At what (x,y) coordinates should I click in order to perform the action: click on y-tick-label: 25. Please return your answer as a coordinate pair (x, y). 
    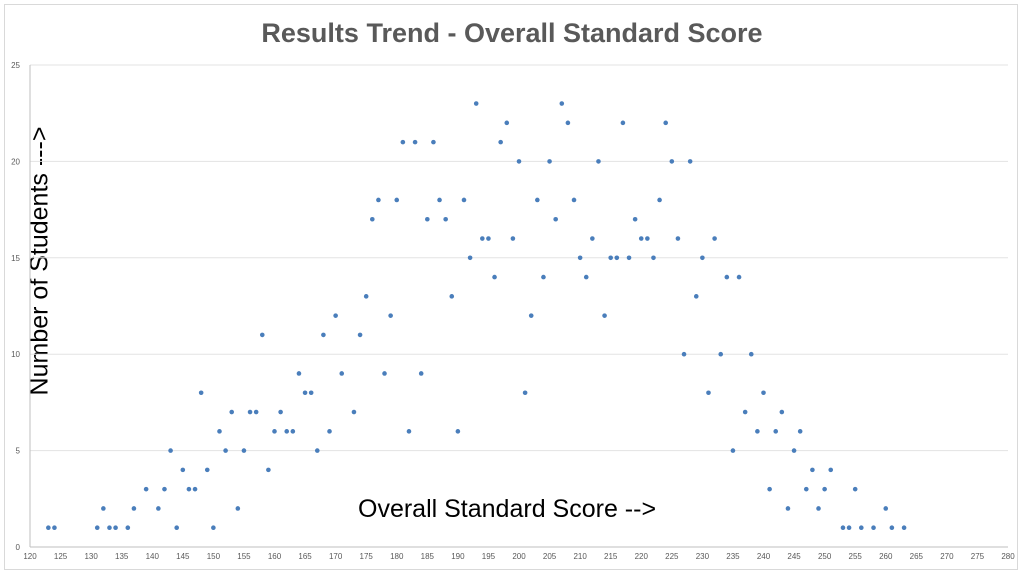
    Looking at the image, I should click on (15, 65).